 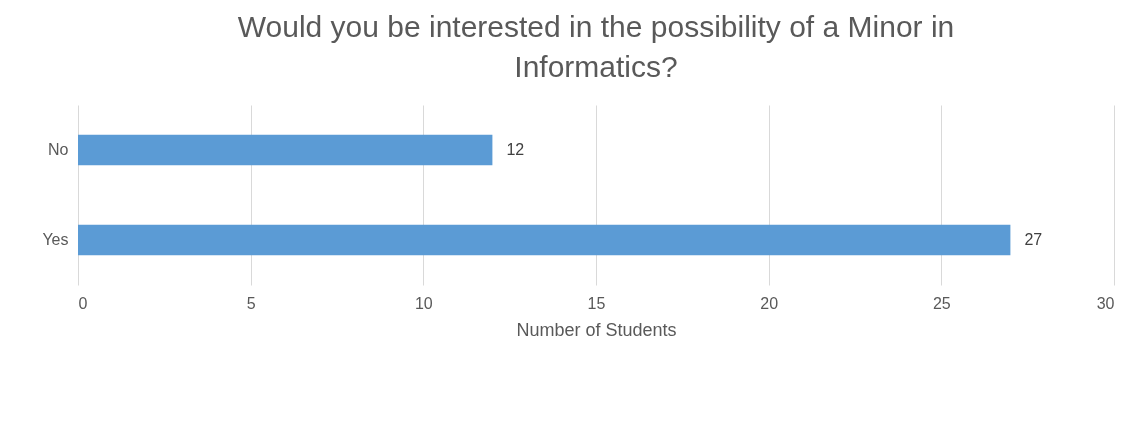 What do you see at coordinates (58, 149) in the screenshot?
I see `y-tick-label: No` at bounding box center [58, 149].